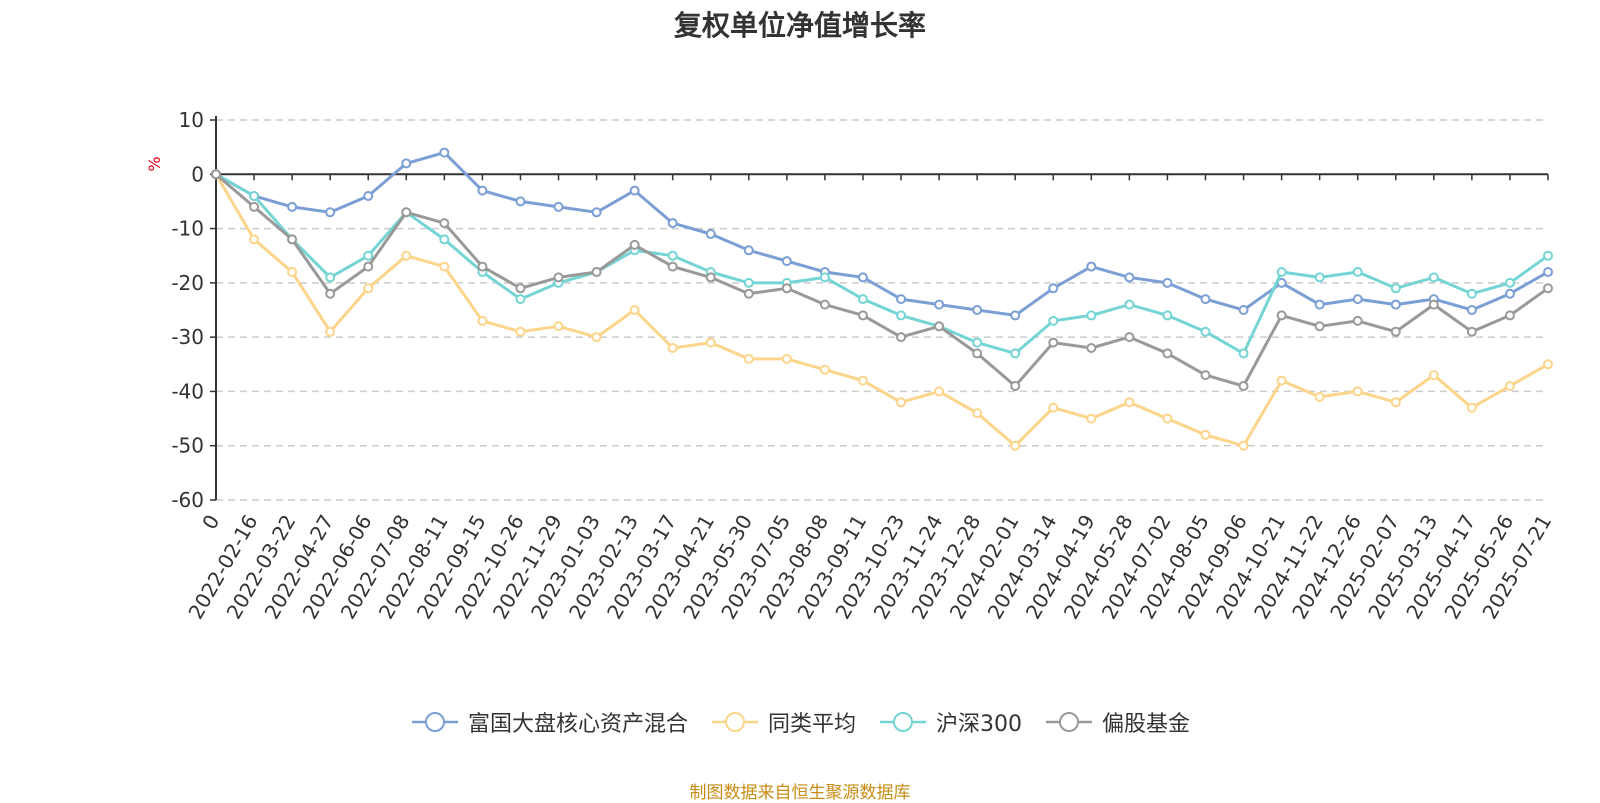  I want to click on legend-item: 沪深300, so click(950, 722).